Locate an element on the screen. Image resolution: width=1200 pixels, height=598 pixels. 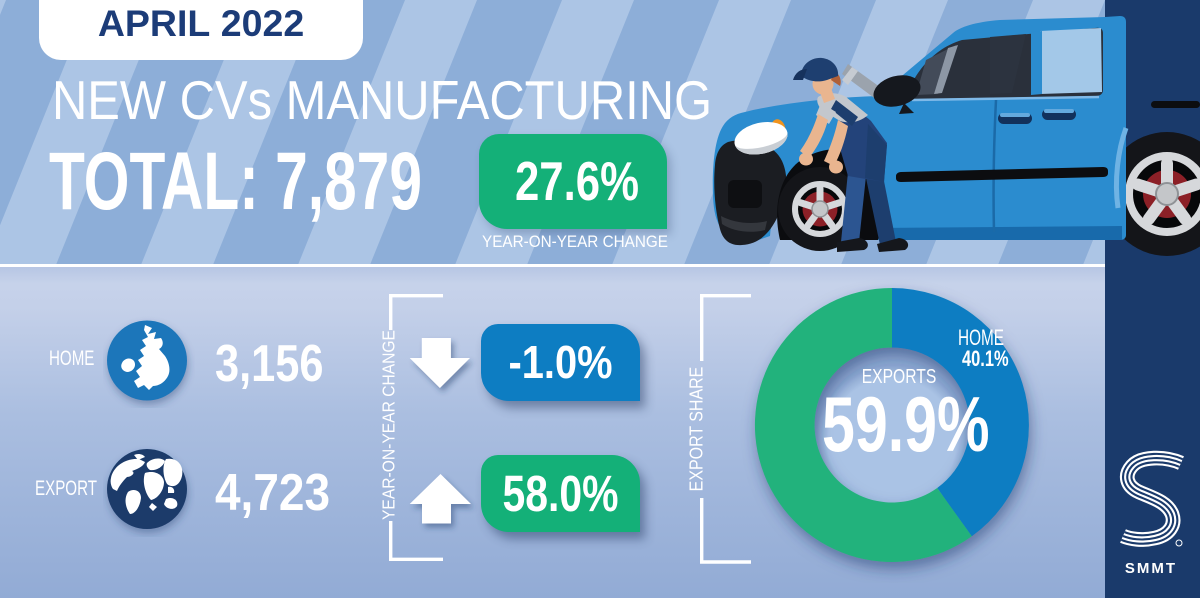
svg-text: SMMT is located at coordinates (1151, 568).